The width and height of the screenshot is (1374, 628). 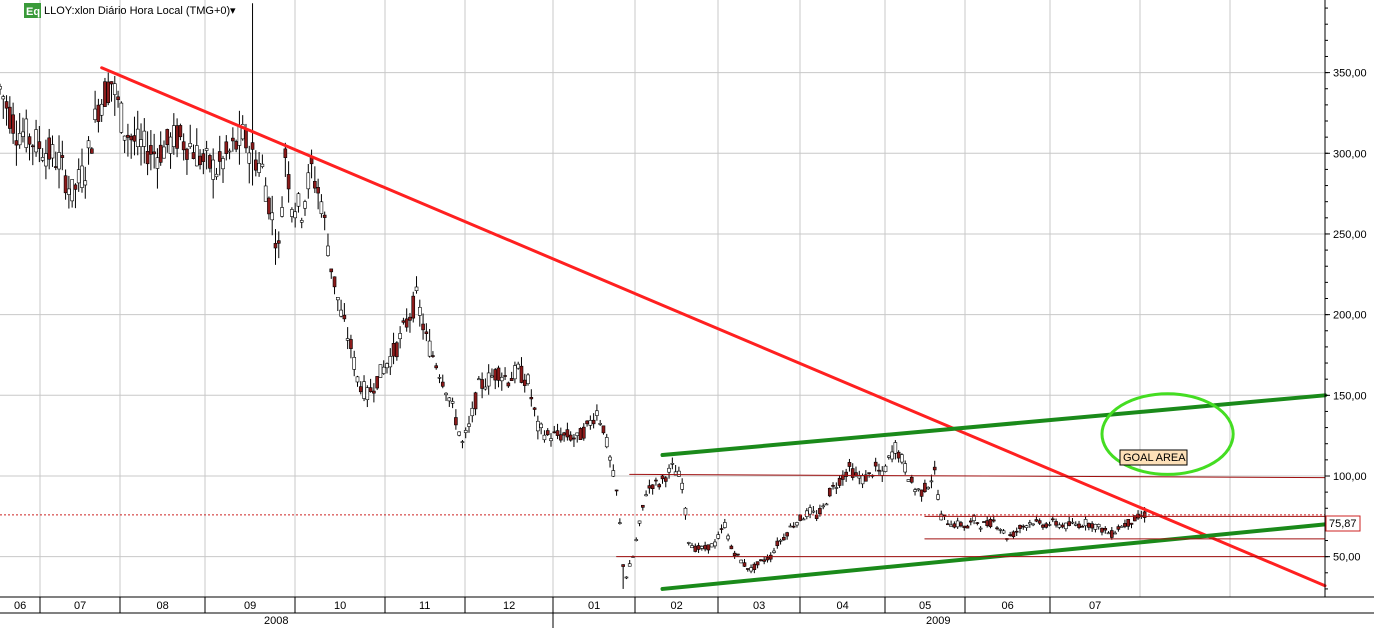 What do you see at coordinates (32, 10) in the screenshot?
I see `eq-badge` at bounding box center [32, 10].